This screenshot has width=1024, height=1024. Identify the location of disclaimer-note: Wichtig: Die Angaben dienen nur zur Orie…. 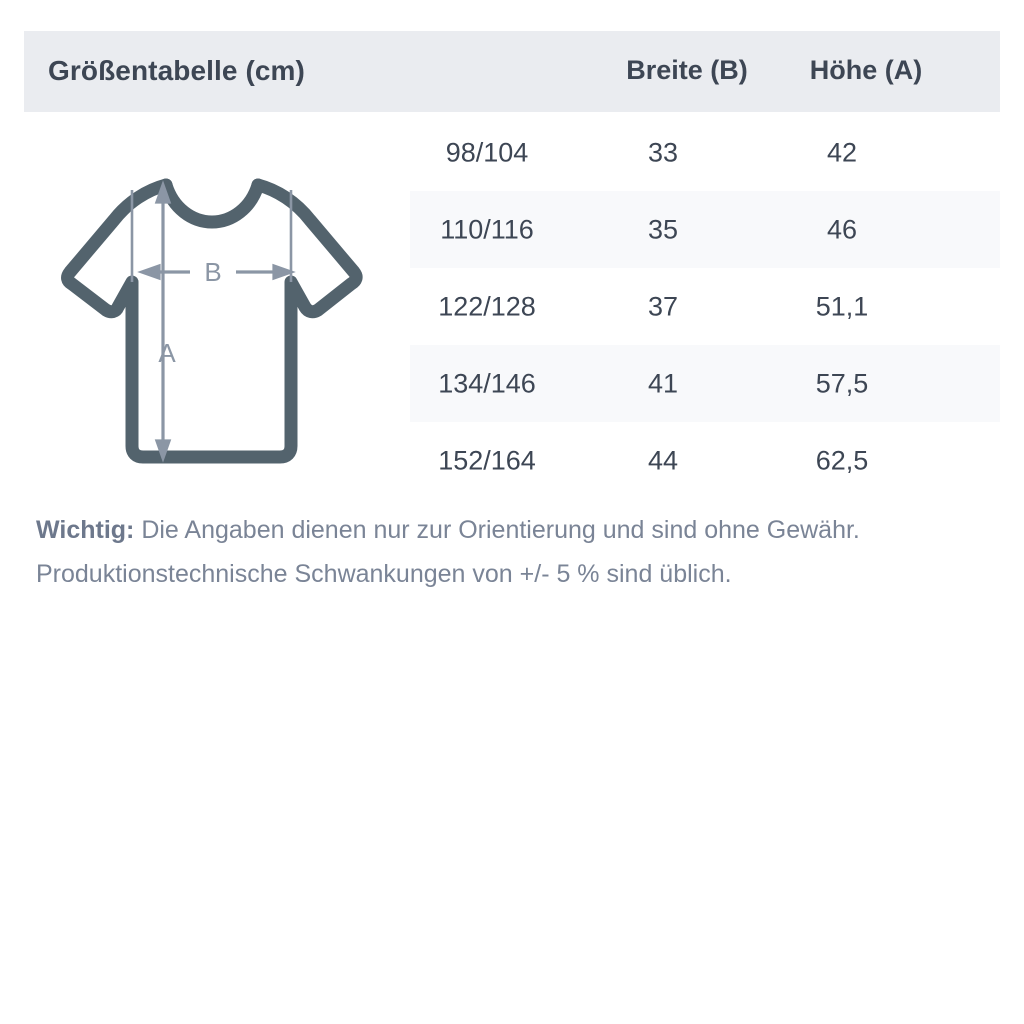
(516, 552).